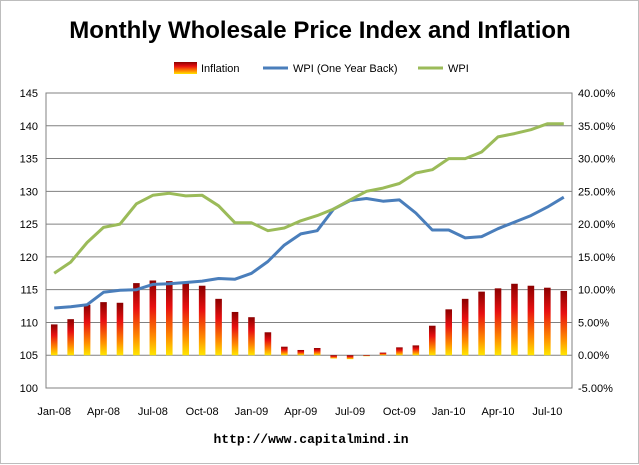 This screenshot has height=465, width=639. What do you see at coordinates (29, 192) in the screenshot?
I see `left-tick-label: 130` at bounding box center [29, 192].